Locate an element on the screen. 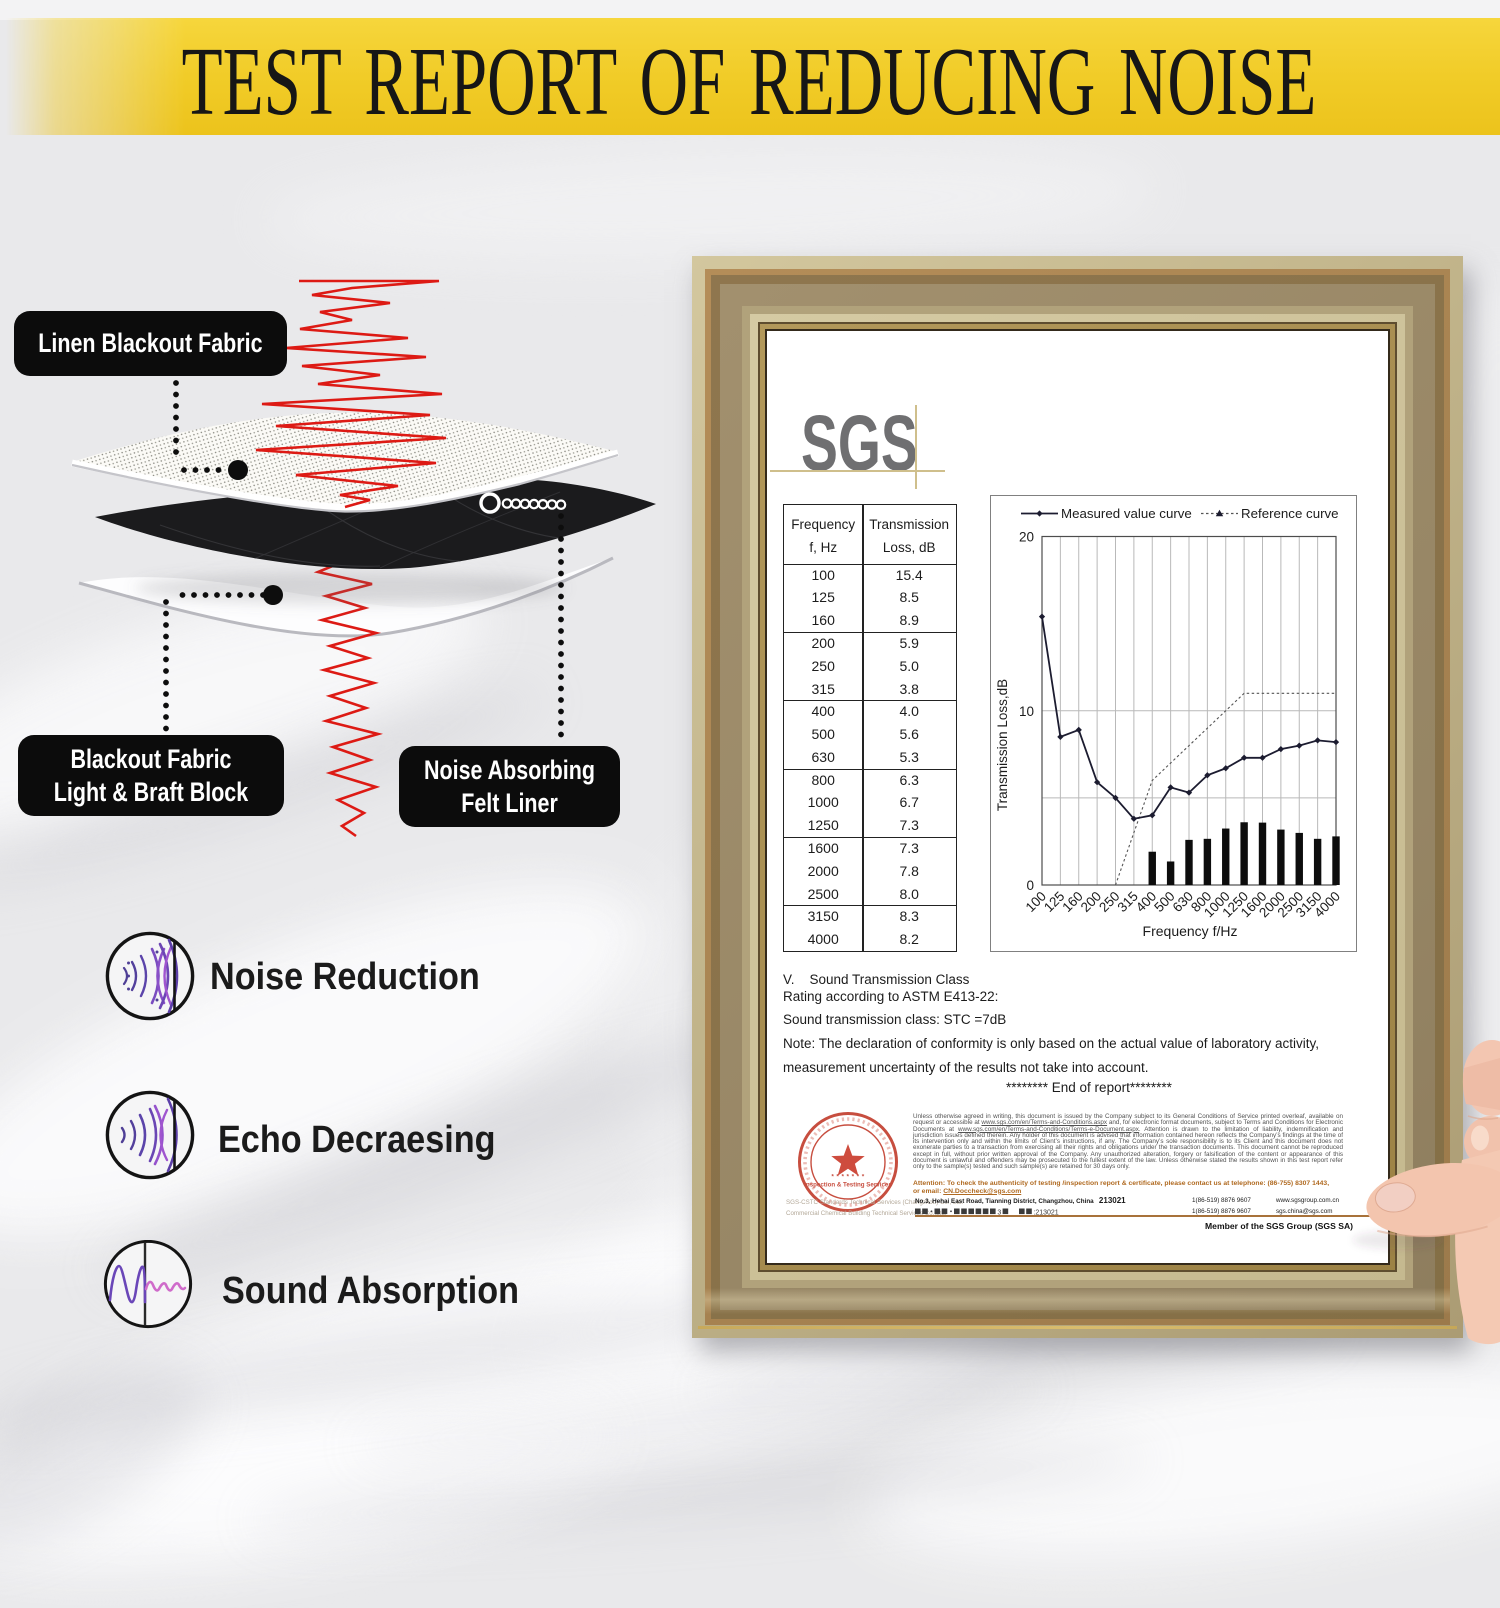 This screenshot has width=1500, height=1608. svg-text: 20 is located at coordinates (1026, 537).